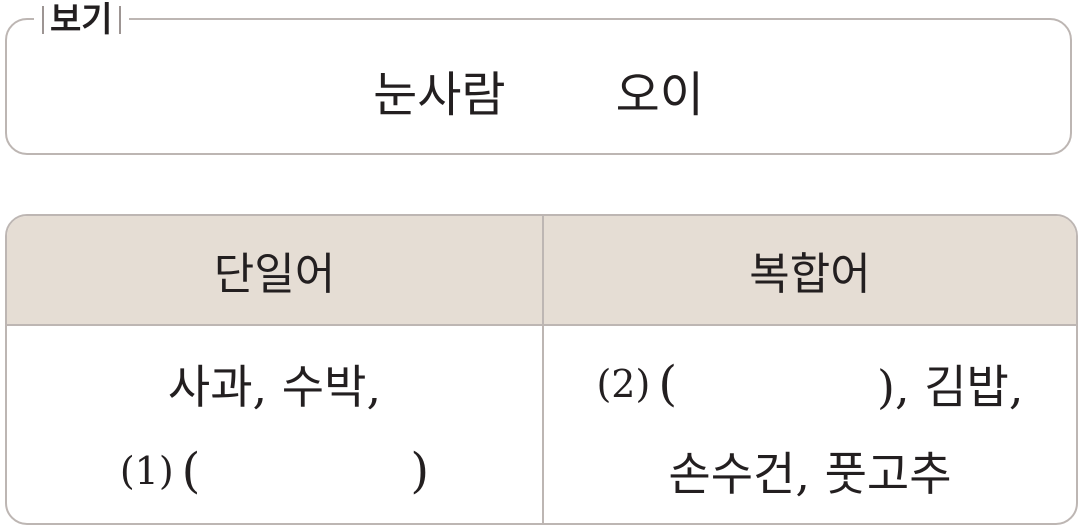  I want to click on simple-word-examples: 사과, 수박,, so click(274, 384).